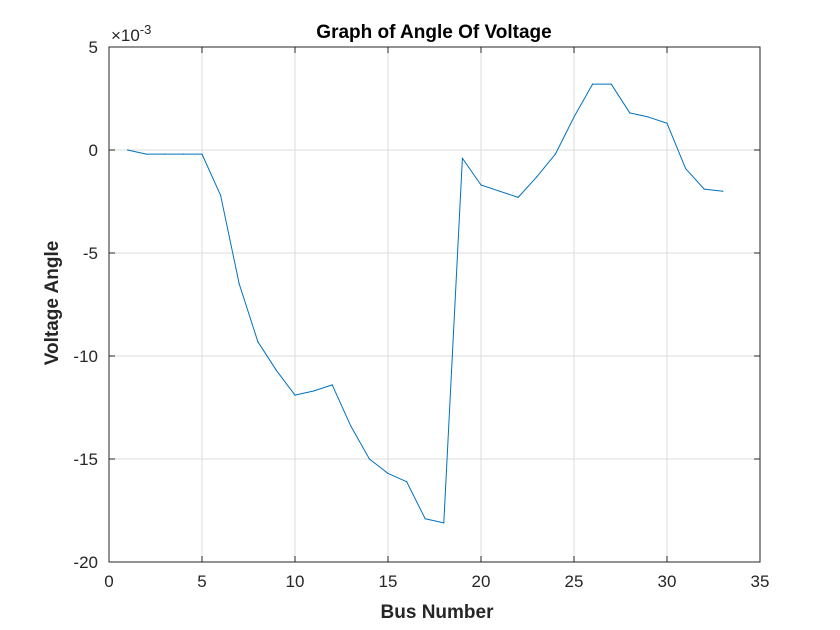 The image size is (840, 630). I want to click on y-axis-label: Voltage Angle, so click(52, 303).